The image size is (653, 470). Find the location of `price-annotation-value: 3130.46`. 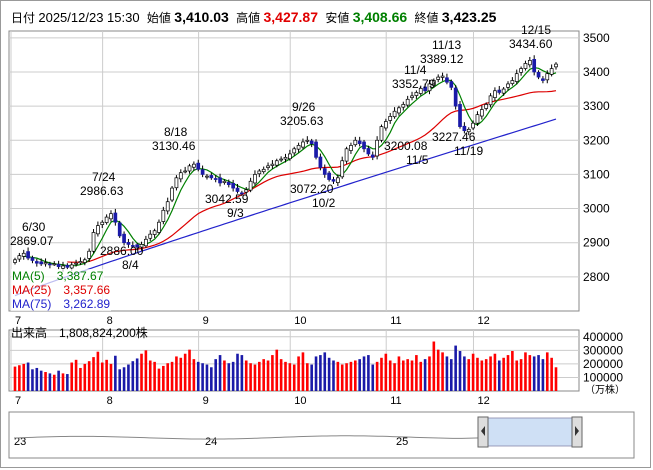

price-annotation-value: 3130.46 is located at coordinates (174, 146).